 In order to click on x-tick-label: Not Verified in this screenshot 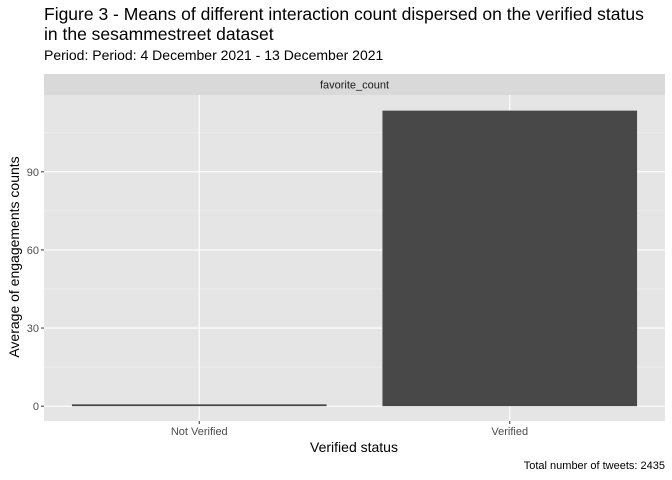, I will do `click(199, 432)`.